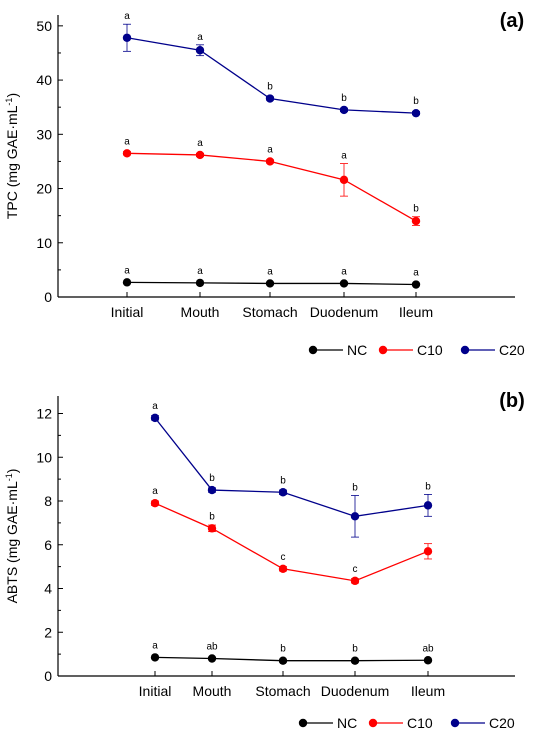 This screenshot has height=734, width=550. What do you see at coordinates (512, 401) in the screenshot?
I see `panel-label: (b)` at bounding box center [512, 401].